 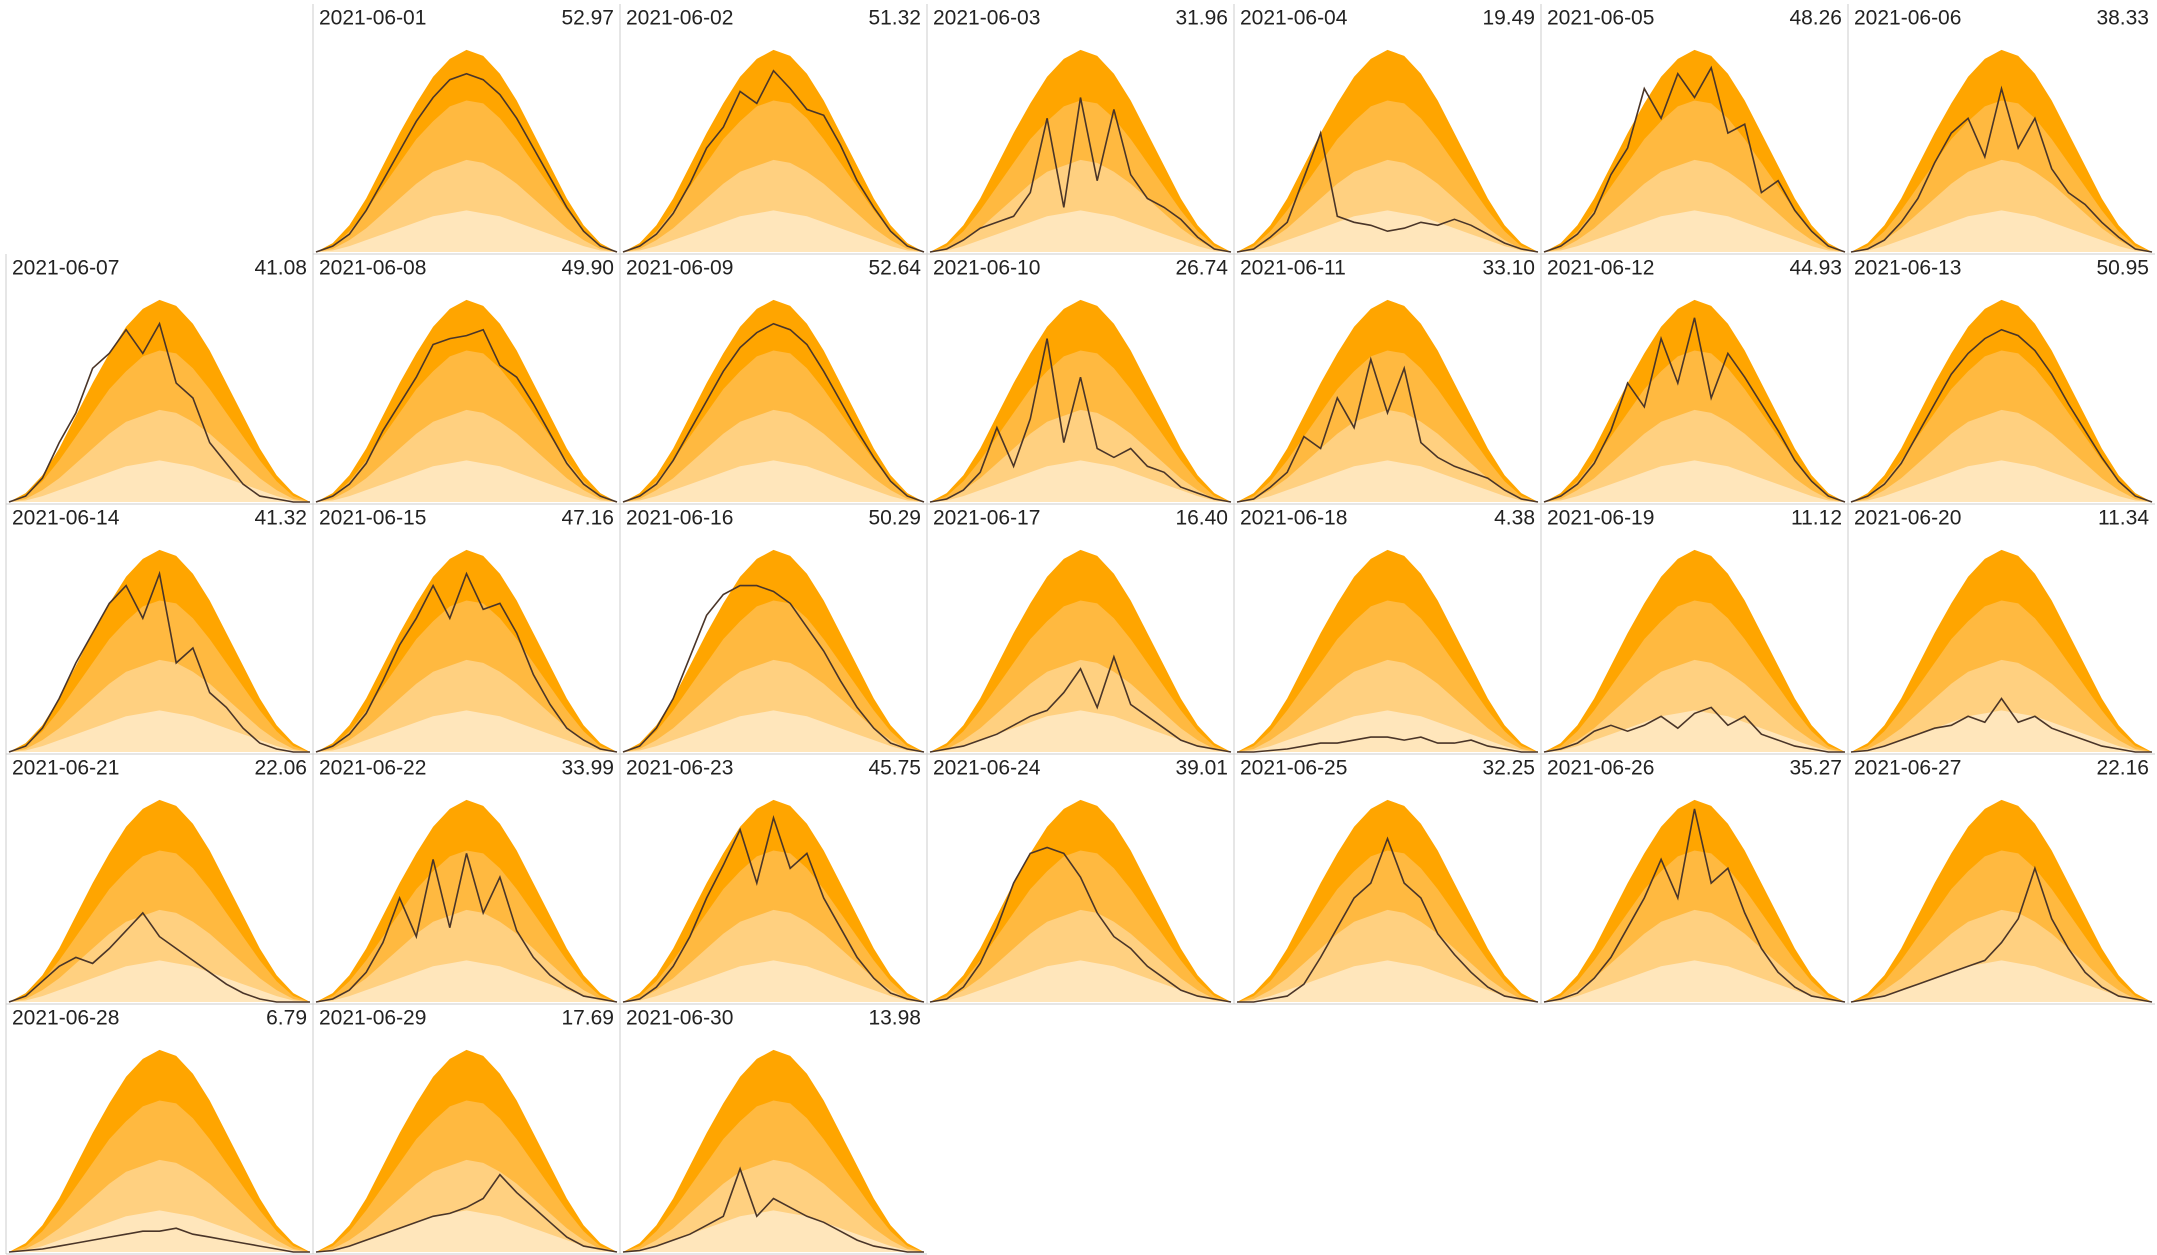 What do you see at coordinates (66, 517) in the screenshot?
I see `date-label: 2021-06-14` at bounding box center [66, 517].